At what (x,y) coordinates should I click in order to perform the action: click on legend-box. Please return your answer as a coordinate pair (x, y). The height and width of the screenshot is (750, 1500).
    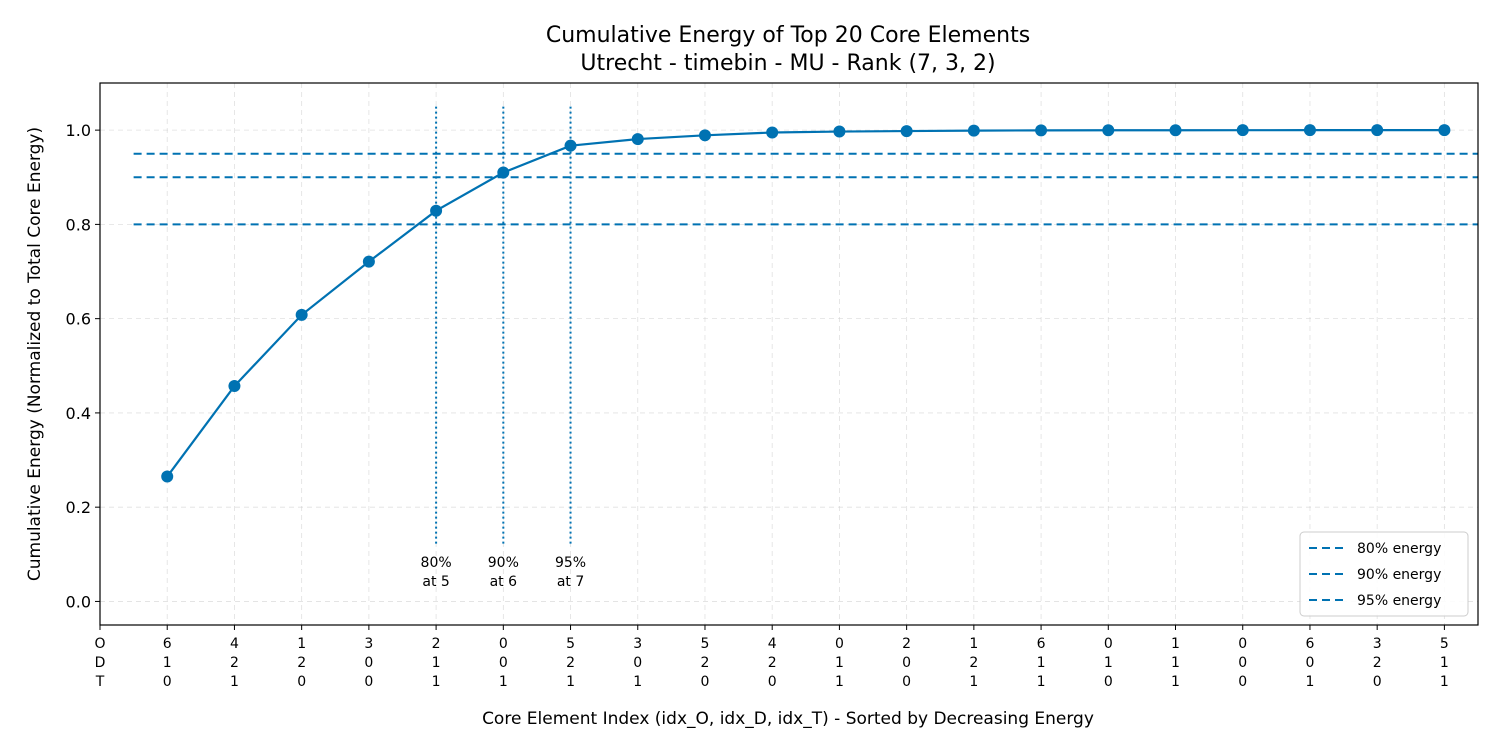
    Looking at the image, I should click on (1384, 574).